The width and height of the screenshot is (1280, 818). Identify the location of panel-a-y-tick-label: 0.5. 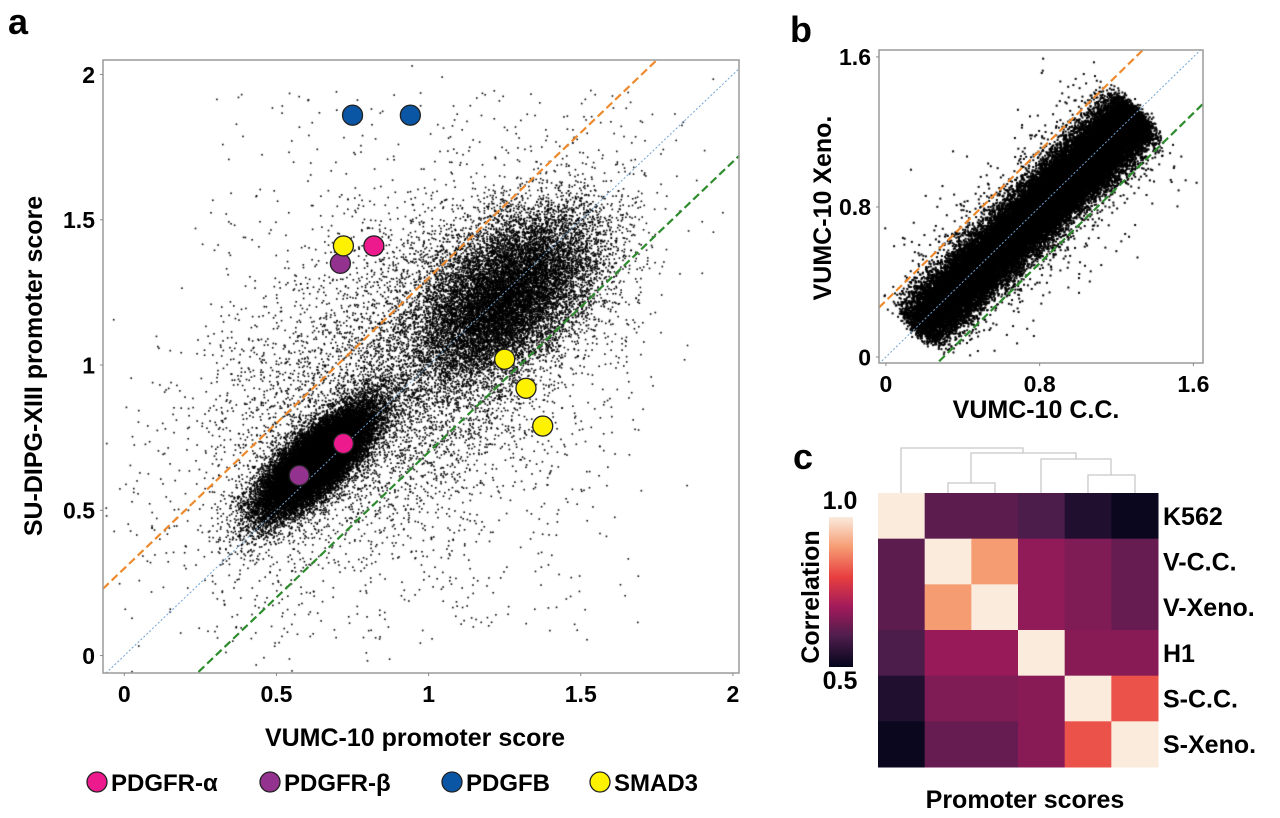
(79, 511).